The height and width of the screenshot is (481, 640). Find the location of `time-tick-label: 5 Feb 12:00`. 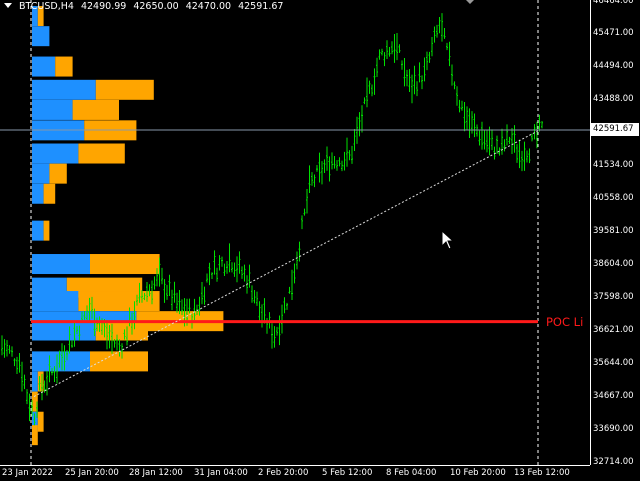

time-tick-label: 5 Feb 12:00 is located at coordinates (347, 473).